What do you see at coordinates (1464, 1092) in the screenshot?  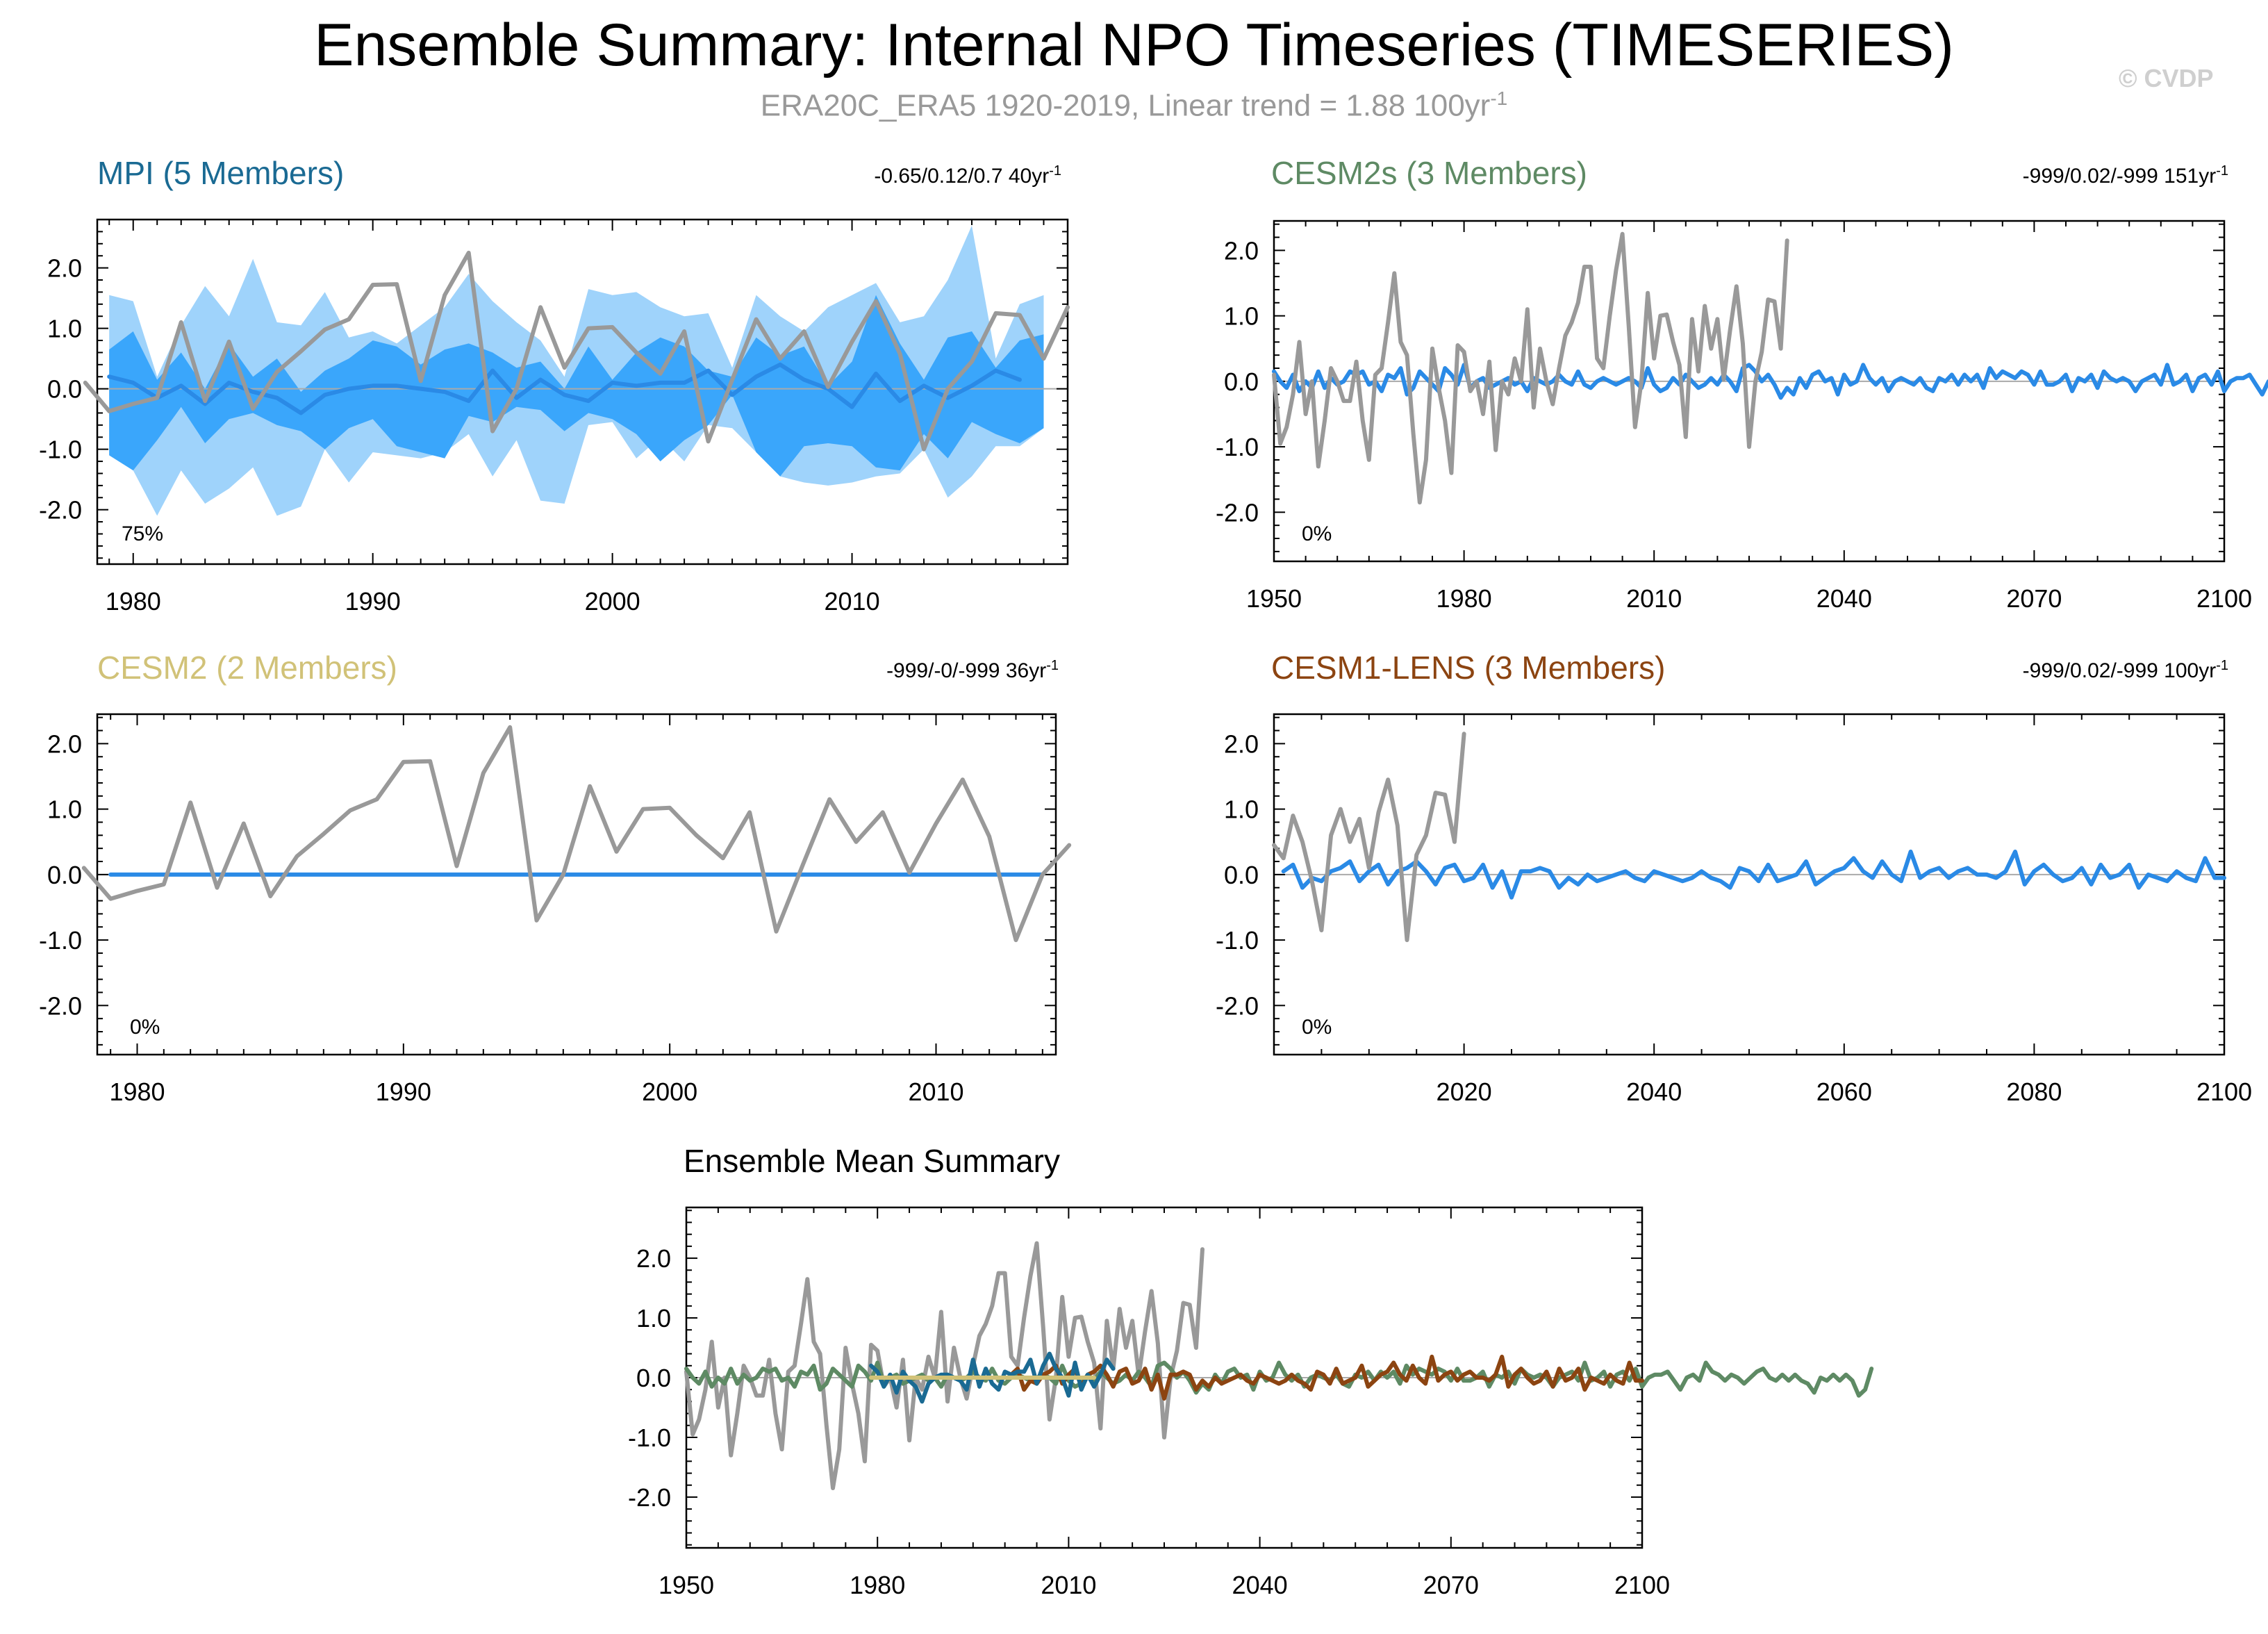 I see `x-tick-label: 2020` at bounding box center [1464, 1092].